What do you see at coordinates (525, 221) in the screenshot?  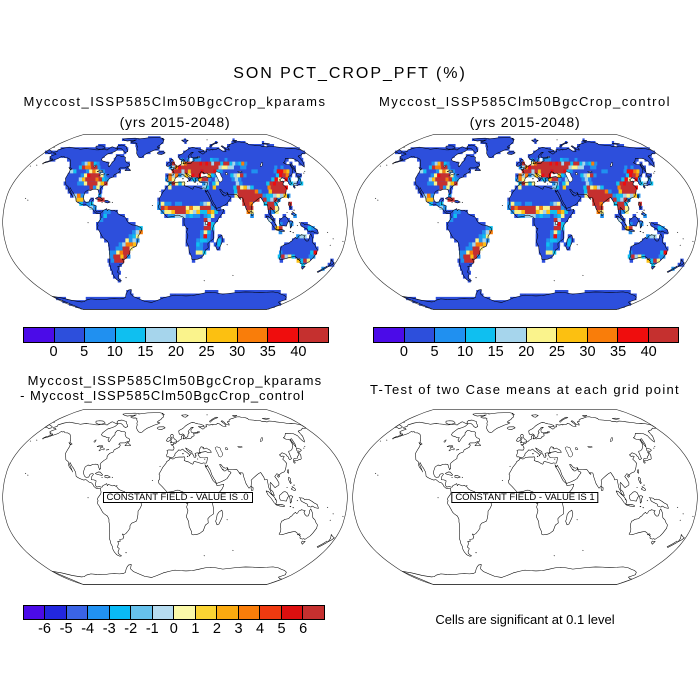 I see `map-top-right-filled` at bounding box center [525, 221].